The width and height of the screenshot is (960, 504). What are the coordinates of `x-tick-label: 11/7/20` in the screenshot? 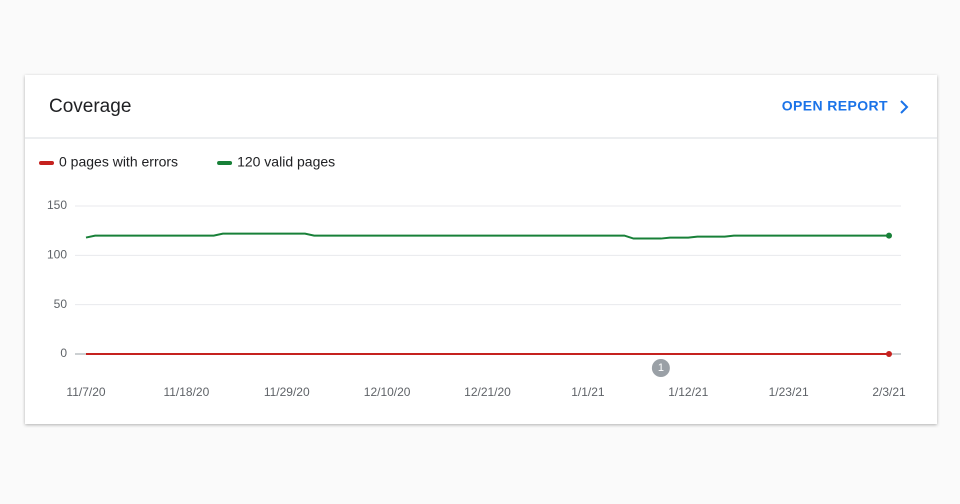 It's located at (85, 392).